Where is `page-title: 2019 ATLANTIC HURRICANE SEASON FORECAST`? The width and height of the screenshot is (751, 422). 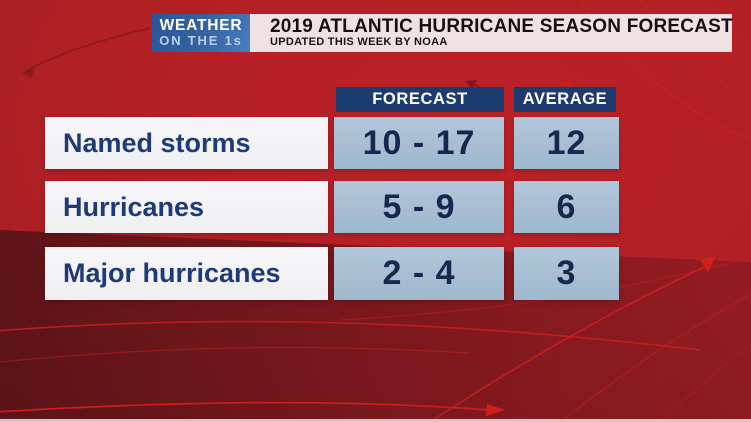
page-title: 2019 ATLANTIC HURRICANE SEASON FORECAST is located at coordinates (501, 27).